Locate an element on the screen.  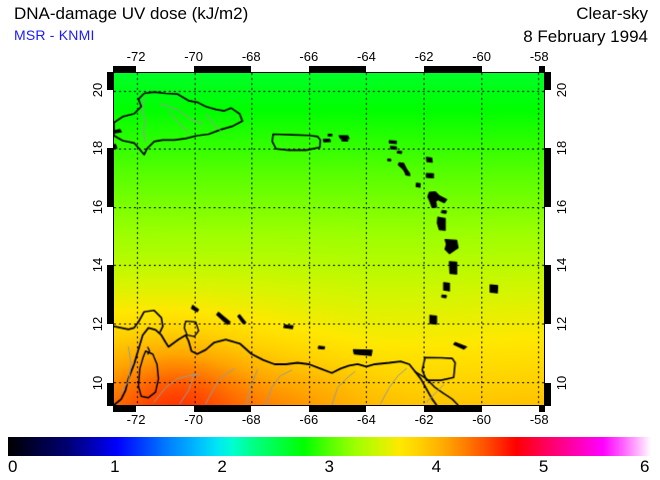
page-title: DNA-damage UV dose (kJ/m2) is located at coordinates (131, 13).